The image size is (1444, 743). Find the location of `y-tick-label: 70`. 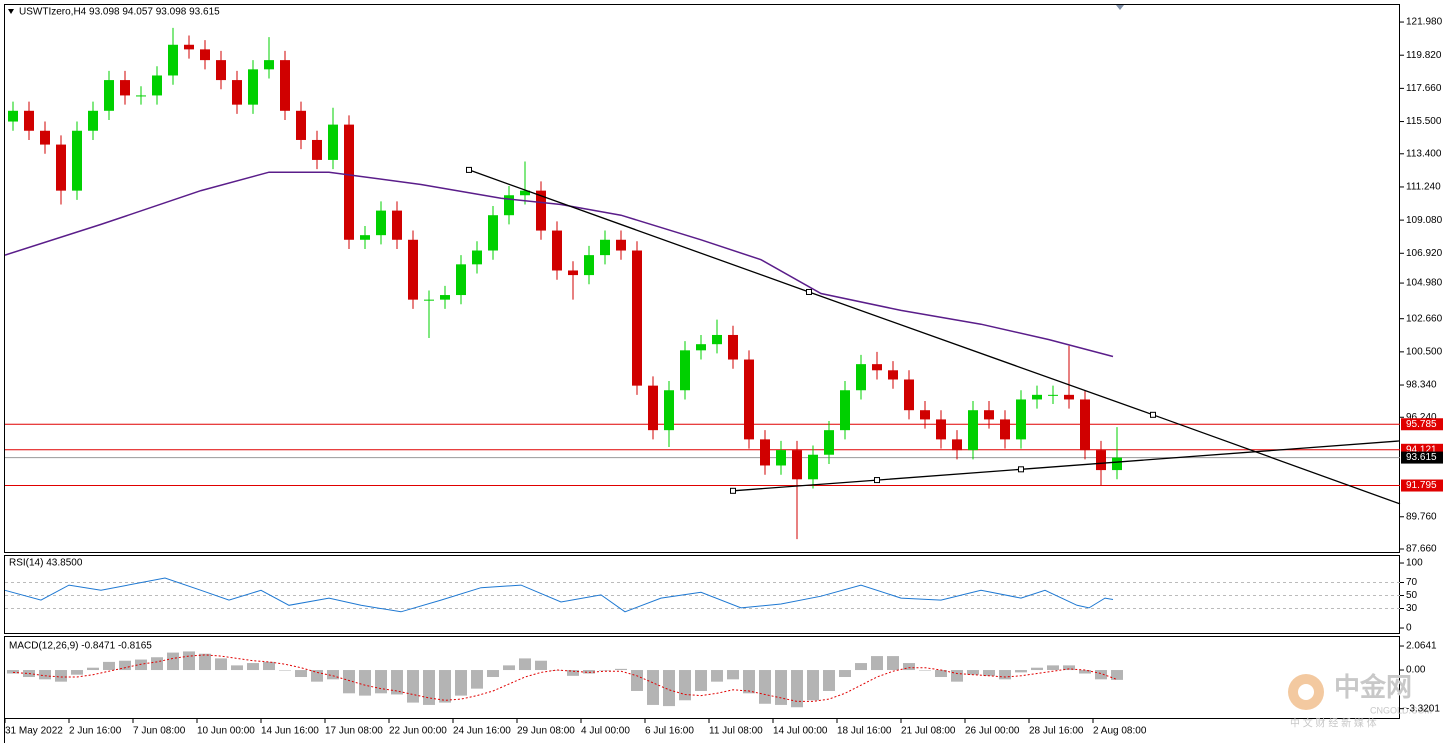

y-tick-label: 70 is located at coordinates (1412, 582).